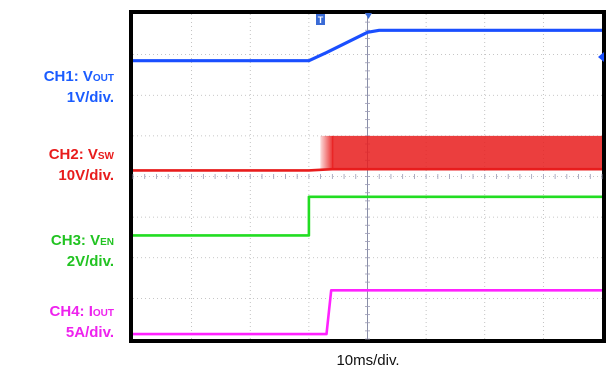  I want to click on ch2-vsw-trace, so click(367, 169).